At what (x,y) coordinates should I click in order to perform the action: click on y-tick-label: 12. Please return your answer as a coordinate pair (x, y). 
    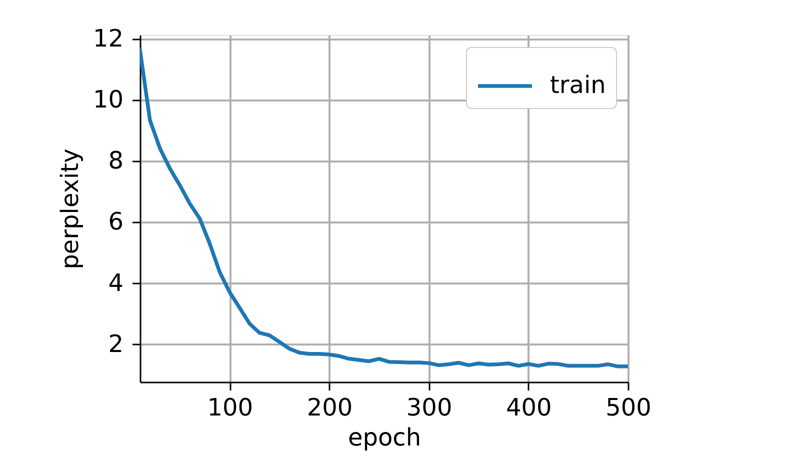
    Looking at the image, I should click on (108, 38).